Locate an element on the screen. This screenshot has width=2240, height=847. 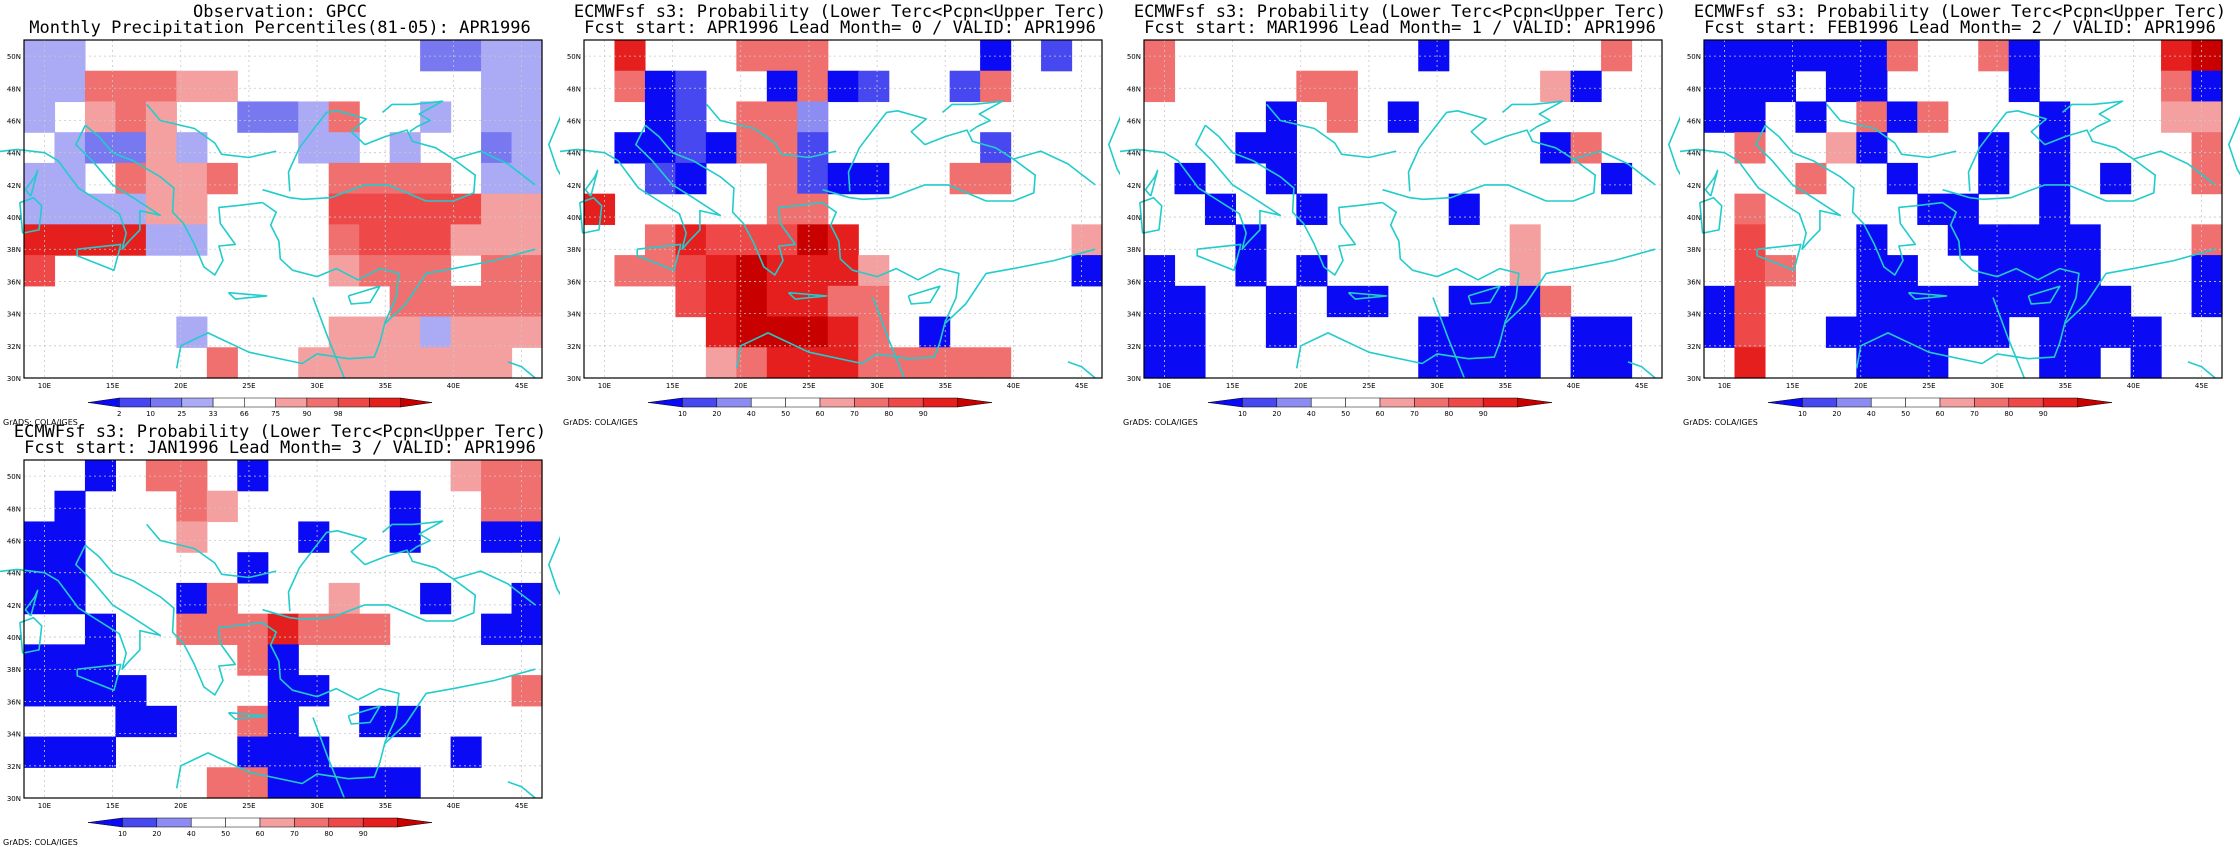
lon-label: 10E is located at coordinates (604, 386).